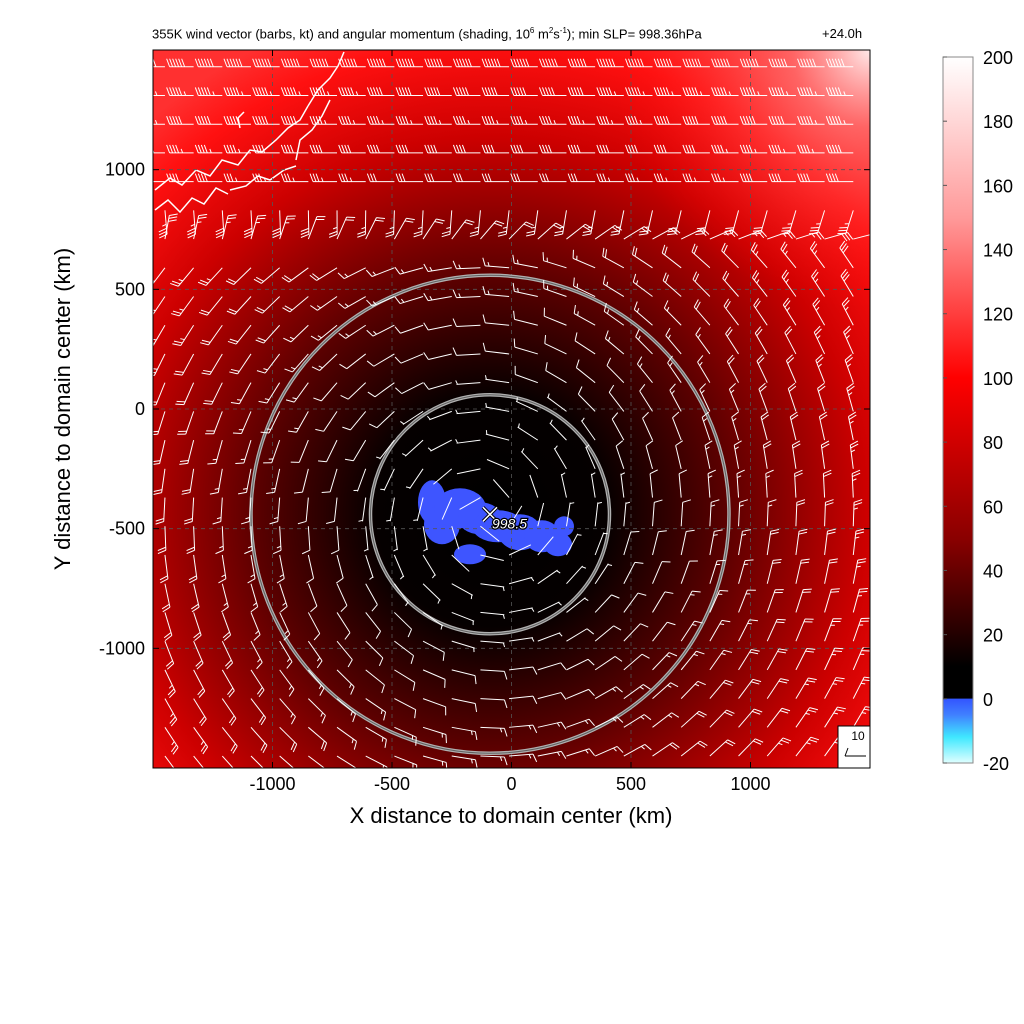 The image size is (1024, 1024). What do you see at coordinates (854, 747) in the screenshot?
I see `reference-barb-box` at bounding box center [854, 747].